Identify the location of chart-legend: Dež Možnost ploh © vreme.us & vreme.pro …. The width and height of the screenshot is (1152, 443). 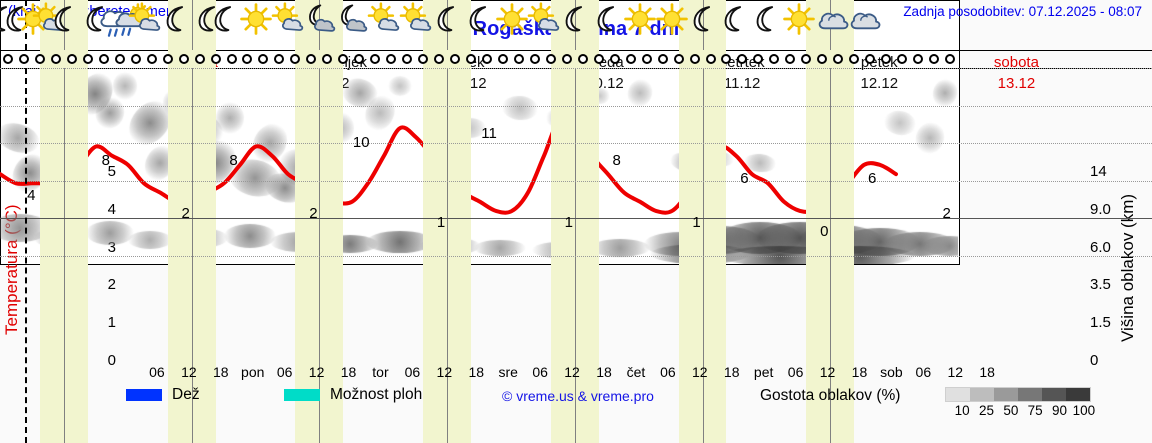
(576, 406).